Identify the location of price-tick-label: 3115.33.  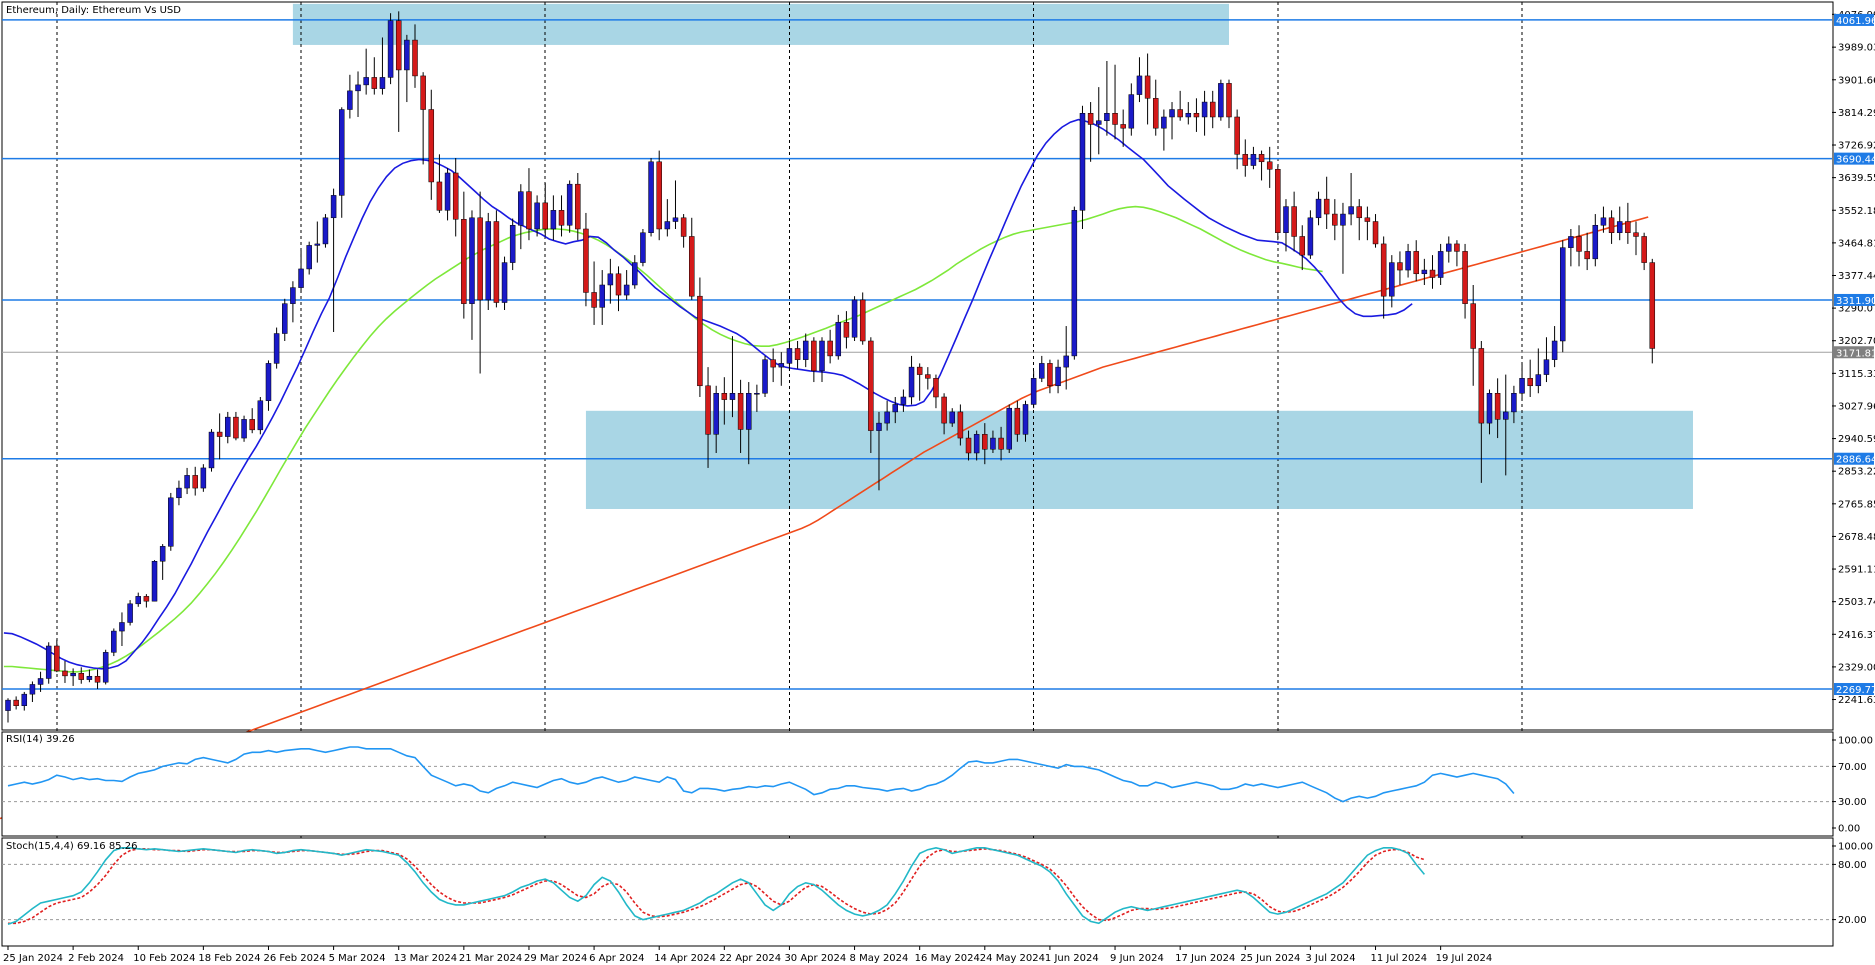
(1856, 374).